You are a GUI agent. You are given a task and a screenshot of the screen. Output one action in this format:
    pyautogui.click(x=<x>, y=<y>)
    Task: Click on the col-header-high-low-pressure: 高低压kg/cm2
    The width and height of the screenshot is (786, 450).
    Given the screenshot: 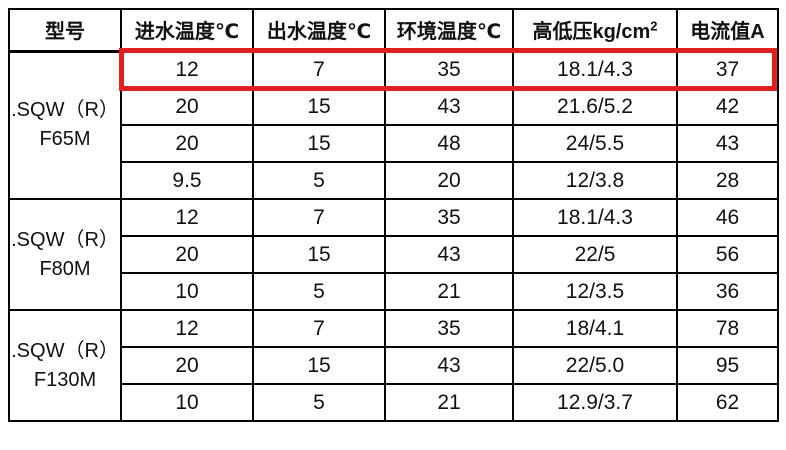 What is the action you would take?
    pyautogui.click(x=595, y=30)
    